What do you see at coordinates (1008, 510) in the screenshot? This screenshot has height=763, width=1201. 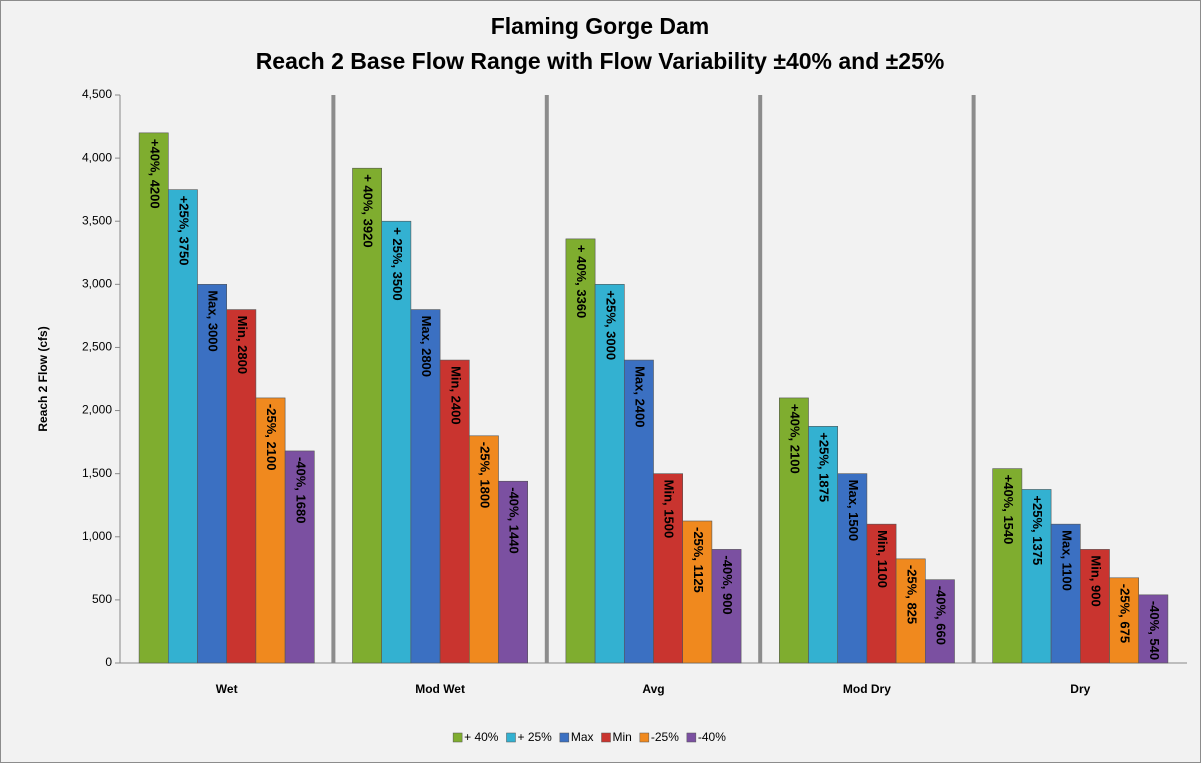 I see `data-label: +40%, 1540` at bounding box center [1008, 510].